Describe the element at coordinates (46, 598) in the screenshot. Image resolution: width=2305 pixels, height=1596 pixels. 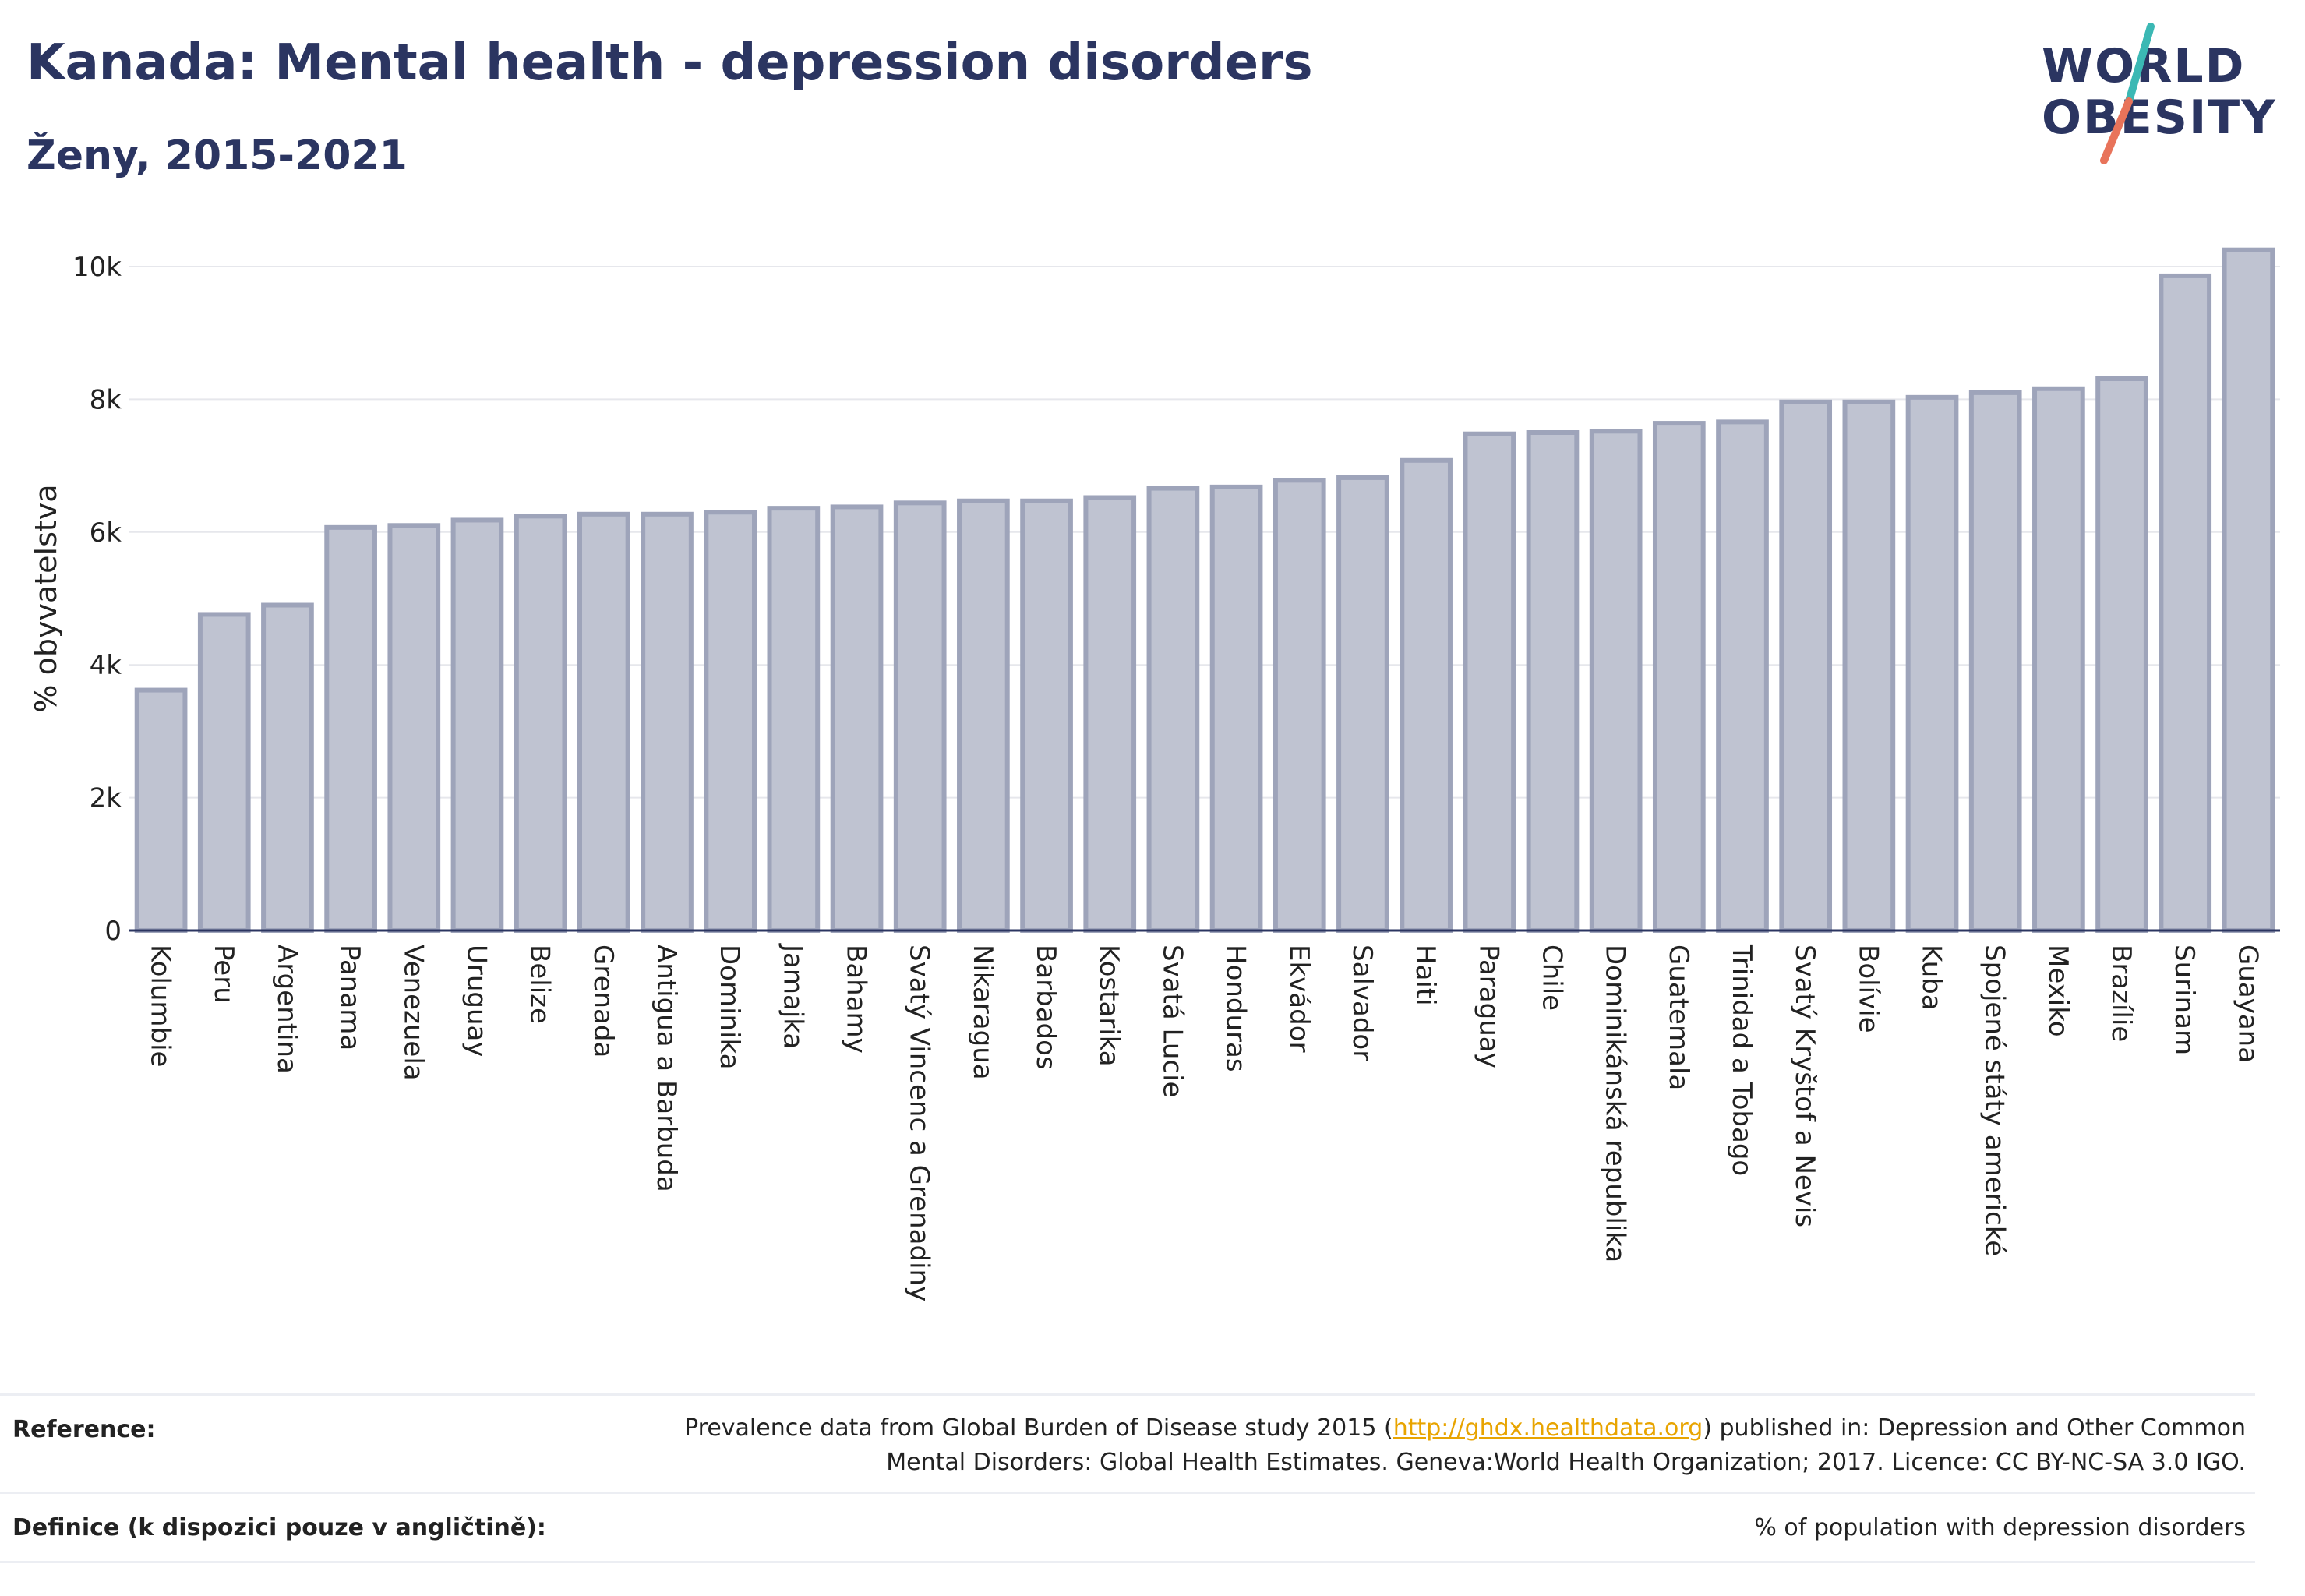
I see `y-axis-label: % obyvatelstva` at that location.